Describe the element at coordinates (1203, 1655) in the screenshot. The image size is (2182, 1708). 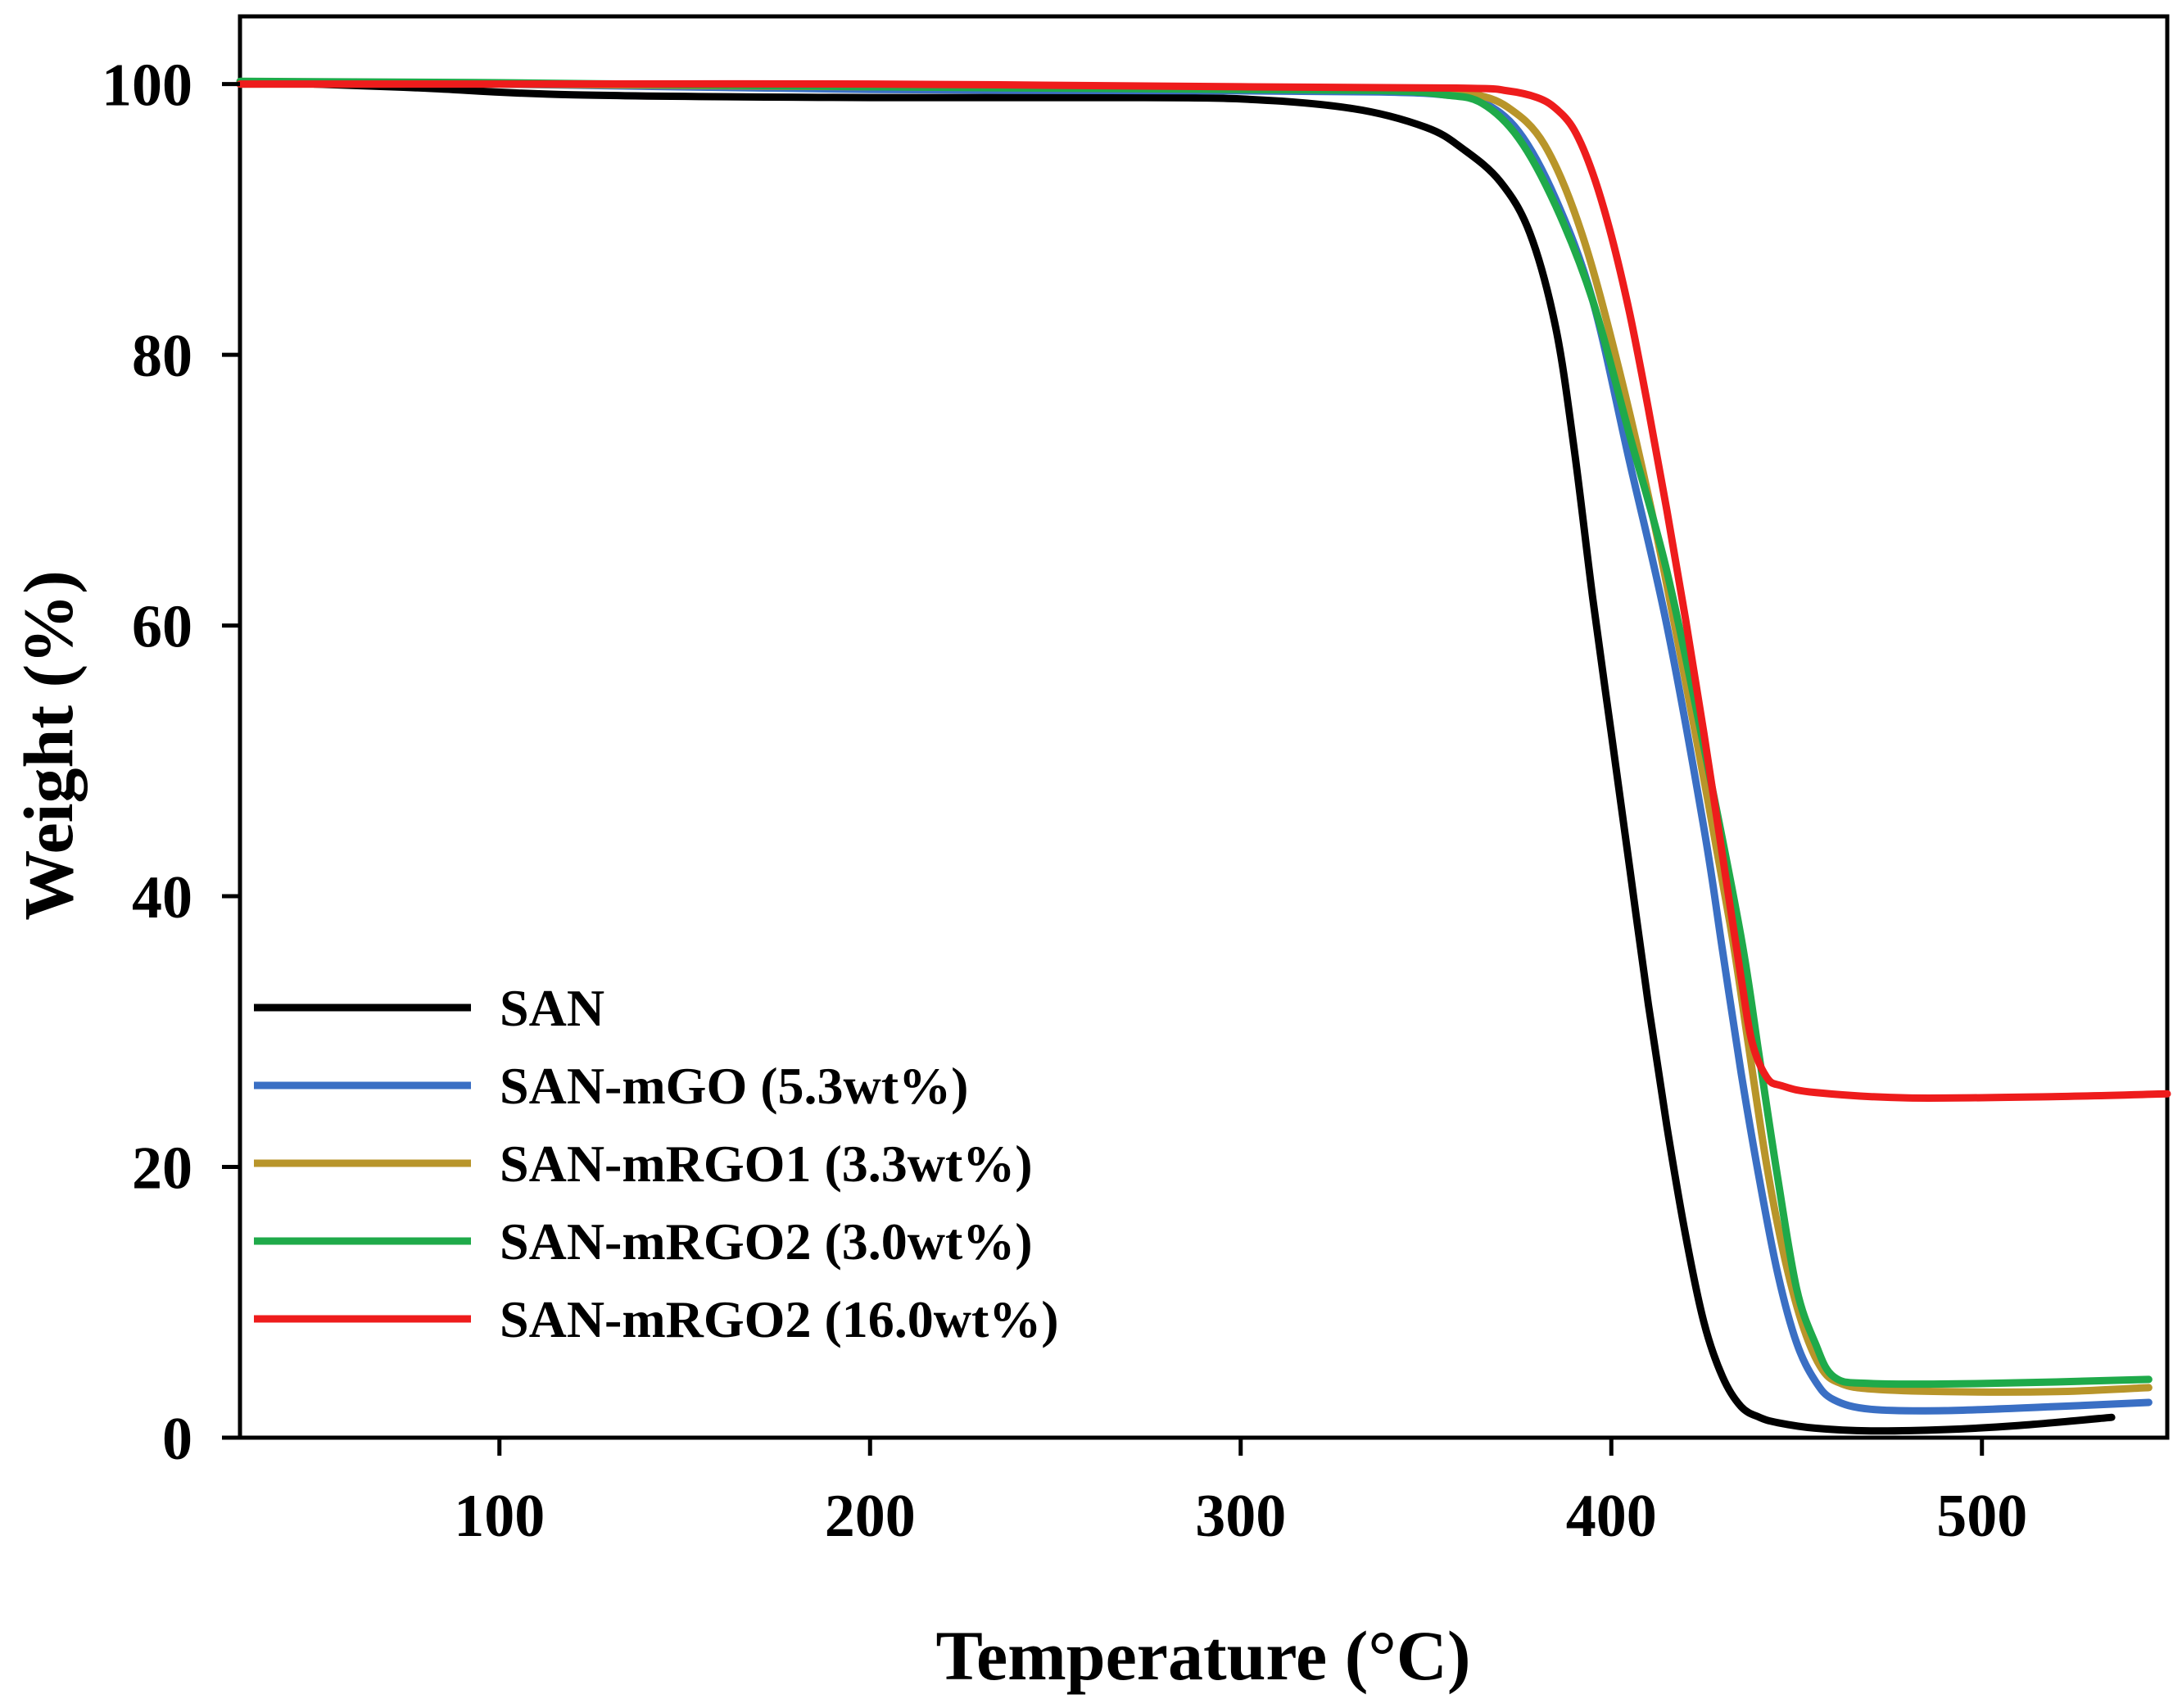
I see `x-axis-title: Temperature (°C)` at that location.